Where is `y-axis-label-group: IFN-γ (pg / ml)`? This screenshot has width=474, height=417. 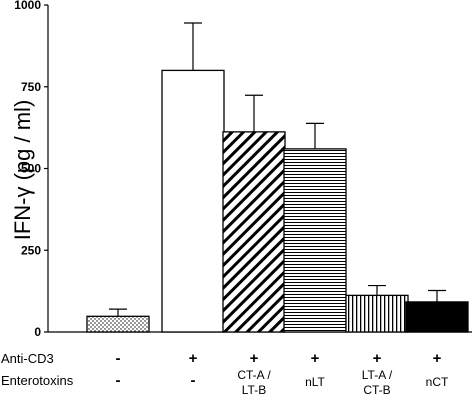 y-axis-label-group: IFN-γ (pg / ml) is located at coordinates (22, 170).